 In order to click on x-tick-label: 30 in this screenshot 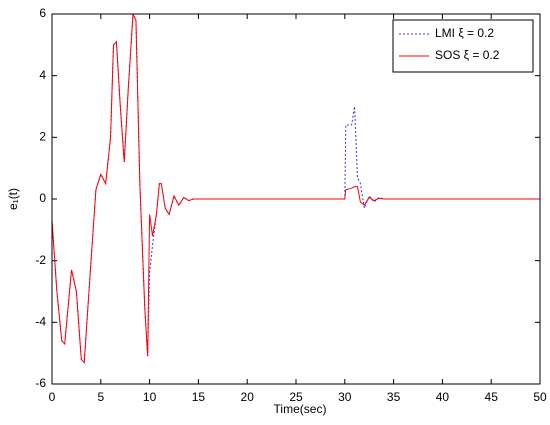, I will do `click(345, 397)`.